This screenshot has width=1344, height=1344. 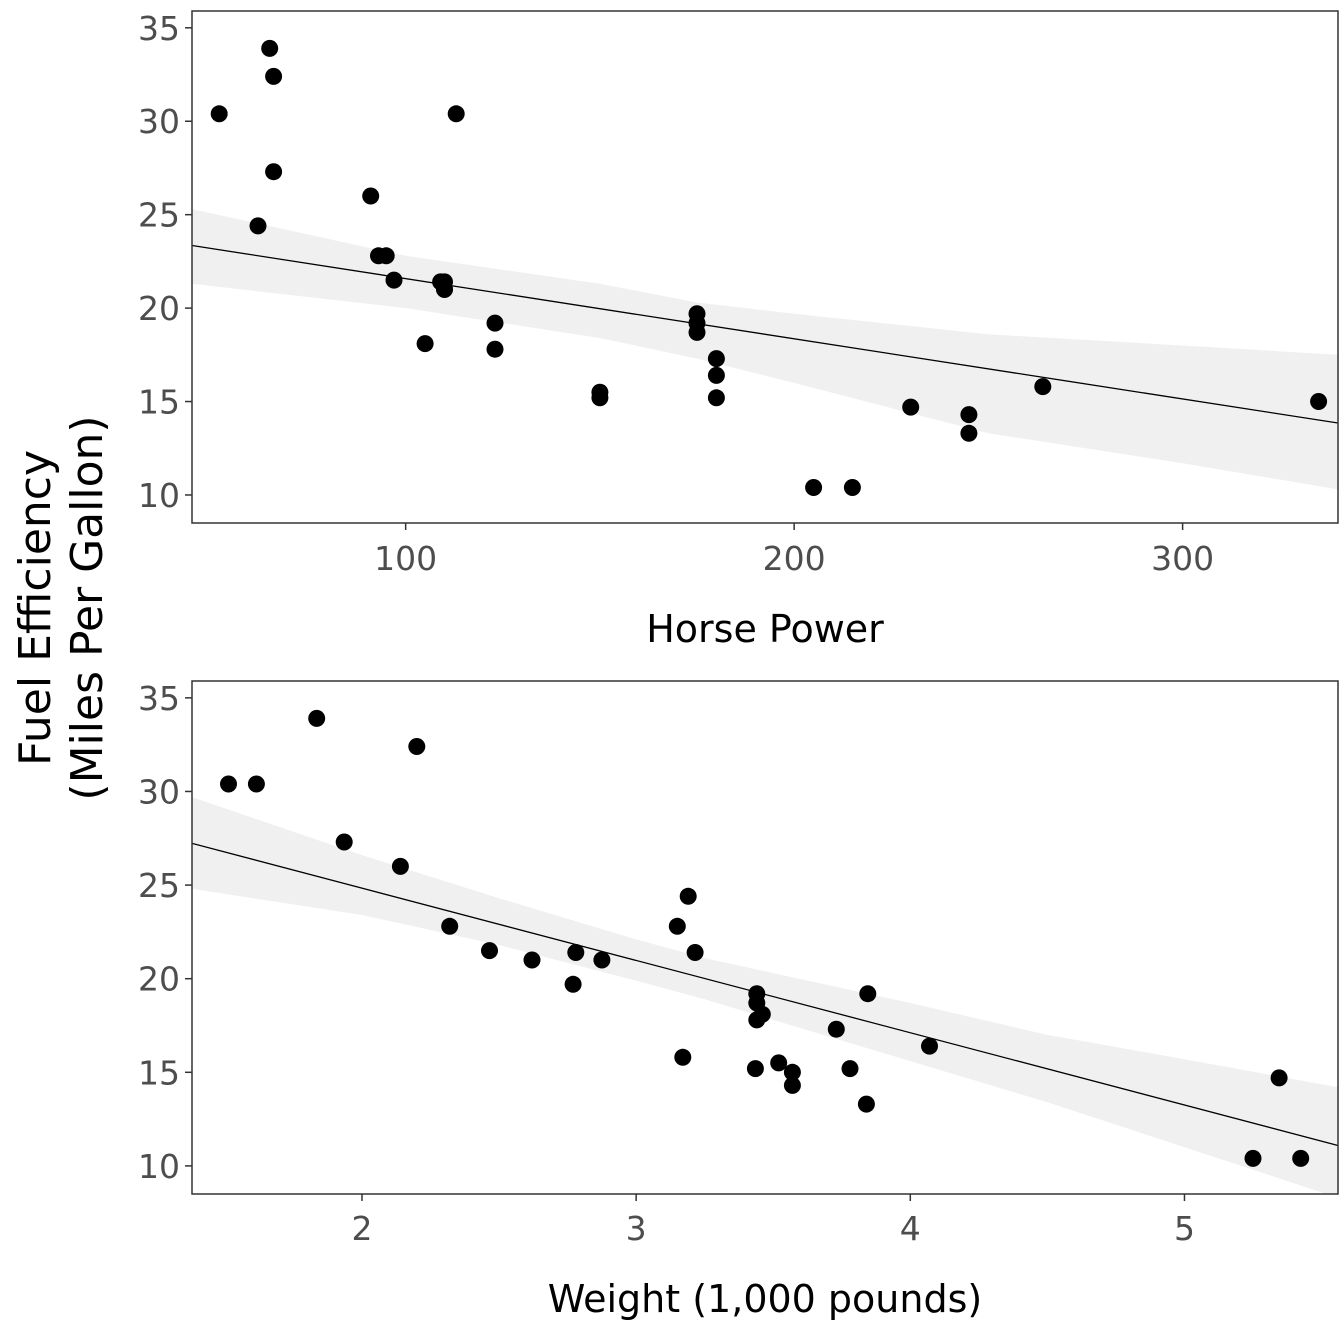 I want to click on wt-y-tick-label-20: 20, so click(x=159, y=979).